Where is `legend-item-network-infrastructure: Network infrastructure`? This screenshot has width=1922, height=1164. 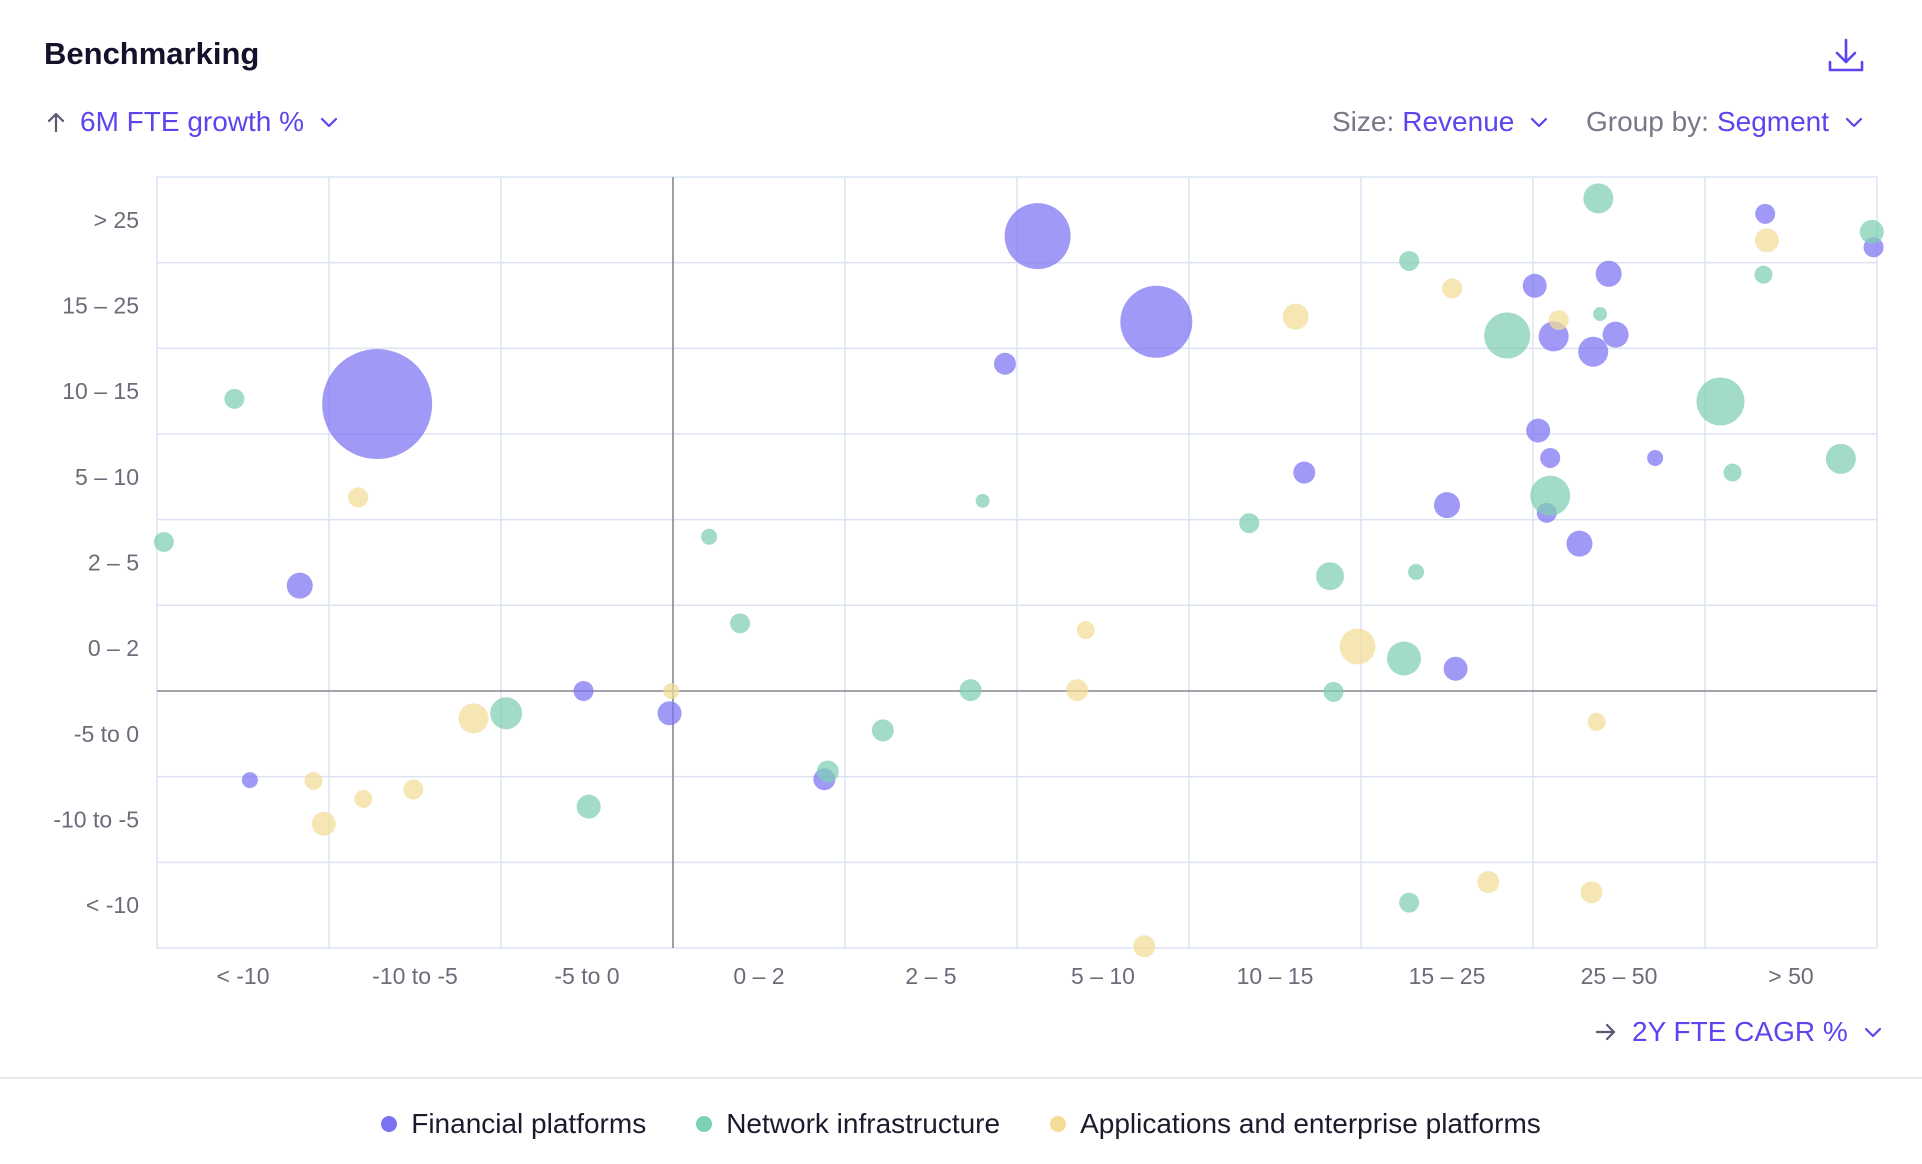
legend-item-network-infrastructure: Network infrastructure is located at coordinates (848, 1124).